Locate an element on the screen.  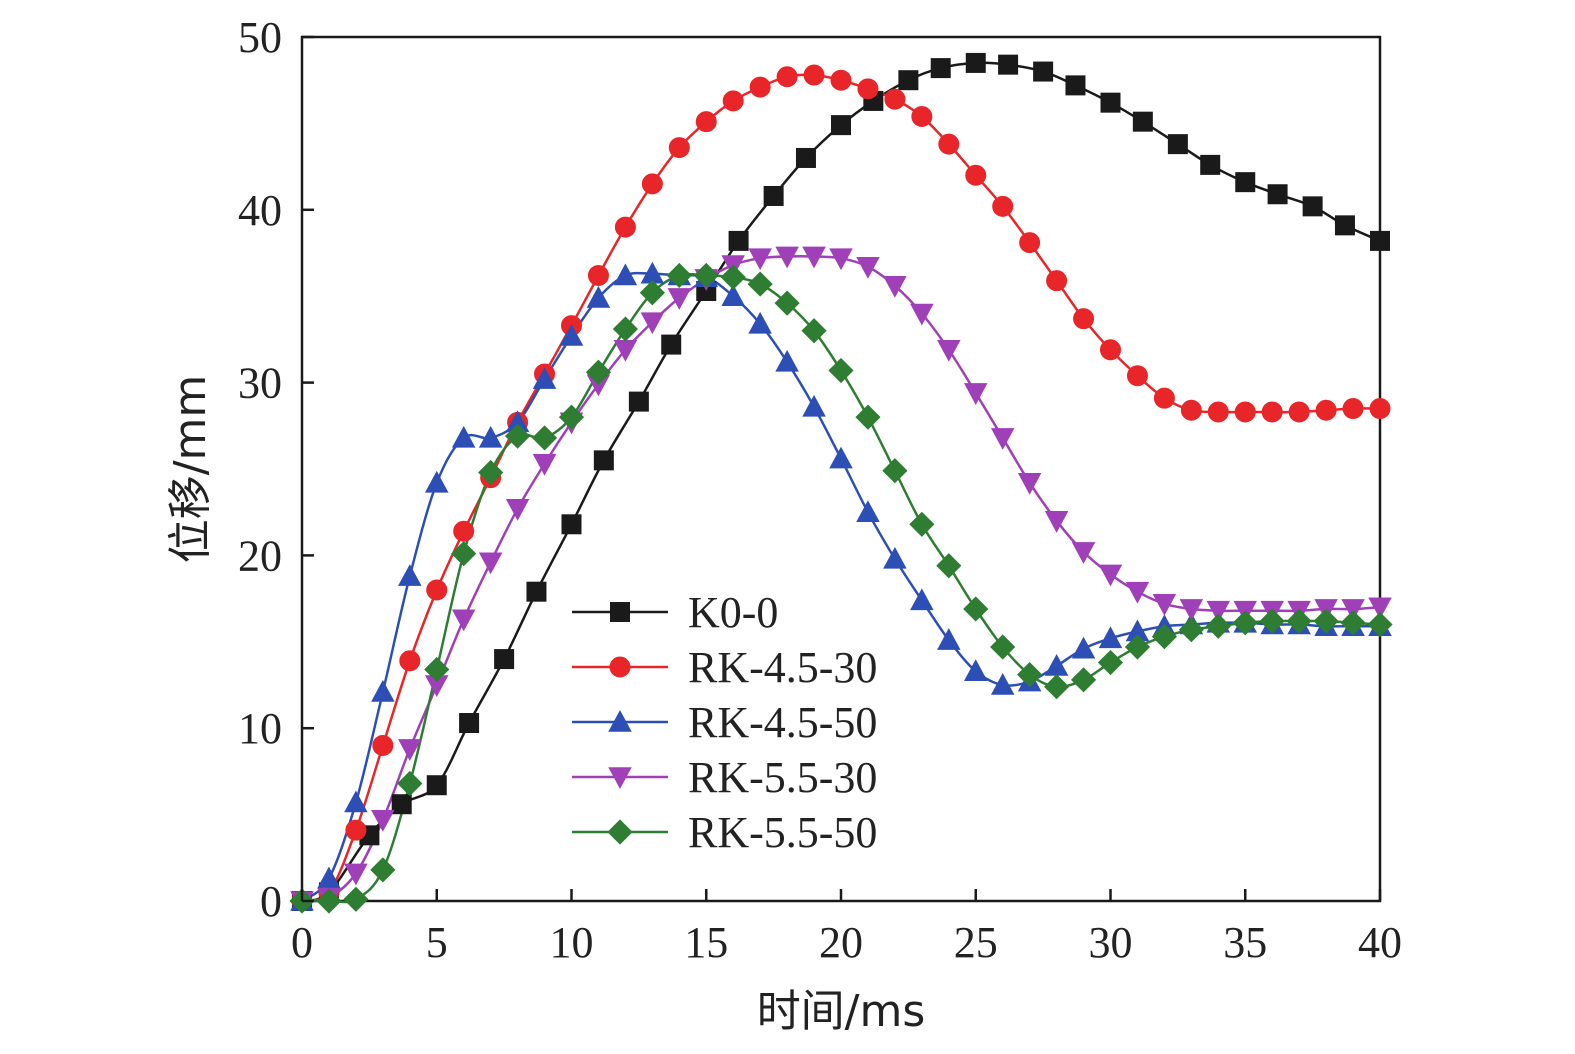
x-axis-title: 时间/ms is located at coordinates (841, 1011).